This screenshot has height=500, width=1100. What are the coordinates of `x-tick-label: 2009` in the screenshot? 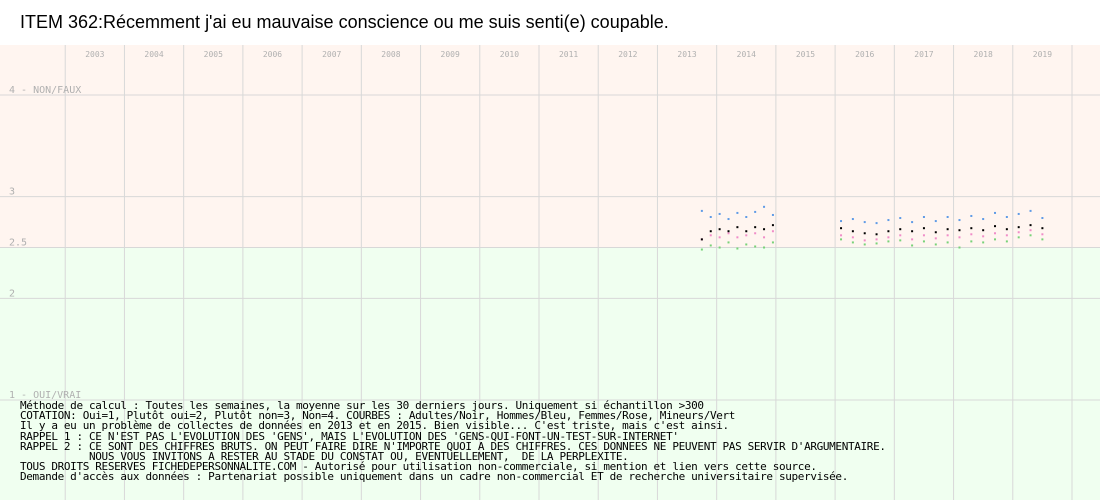 It's located at (450, 54).